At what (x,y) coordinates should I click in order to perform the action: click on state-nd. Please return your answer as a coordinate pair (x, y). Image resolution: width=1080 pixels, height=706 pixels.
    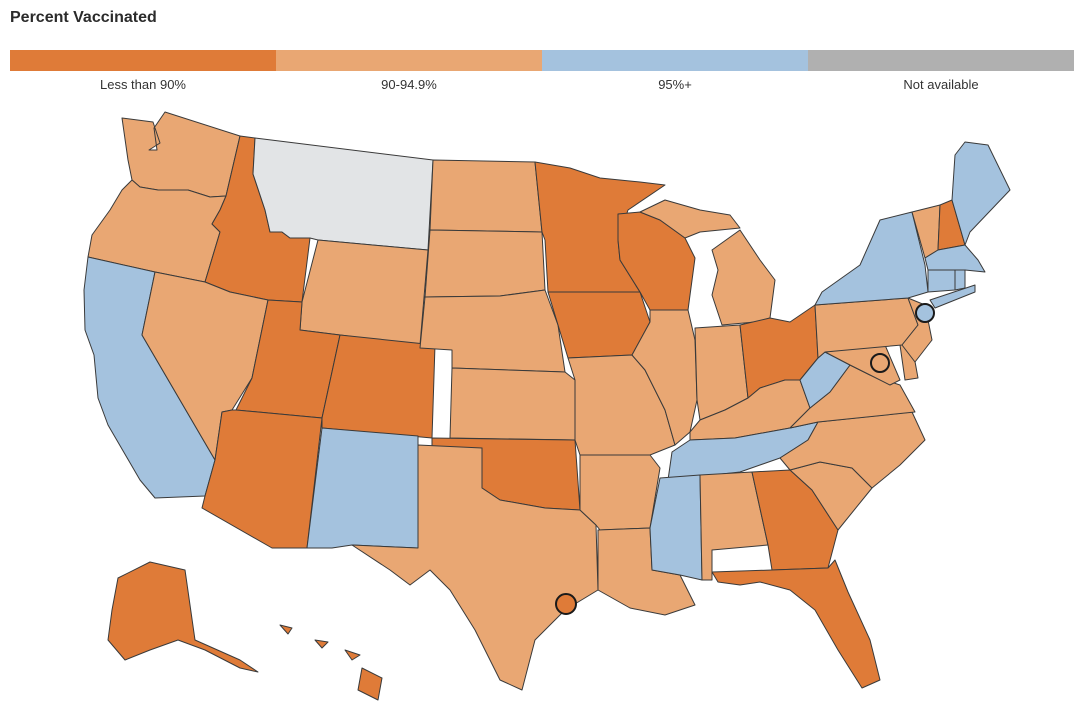
    Looking at the image, I should click on (486, 196).